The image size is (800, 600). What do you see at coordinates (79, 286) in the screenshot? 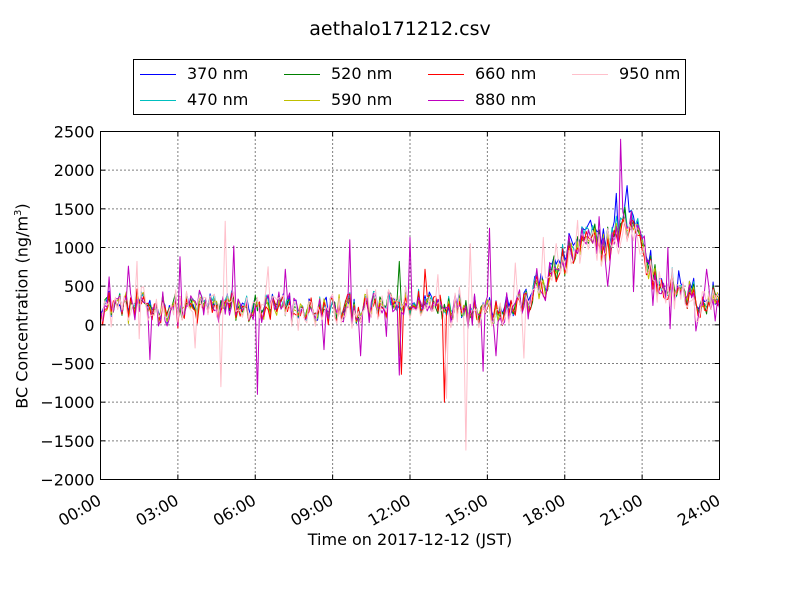
I see `y-tick-label: 500` at bounding box center [79, 286].